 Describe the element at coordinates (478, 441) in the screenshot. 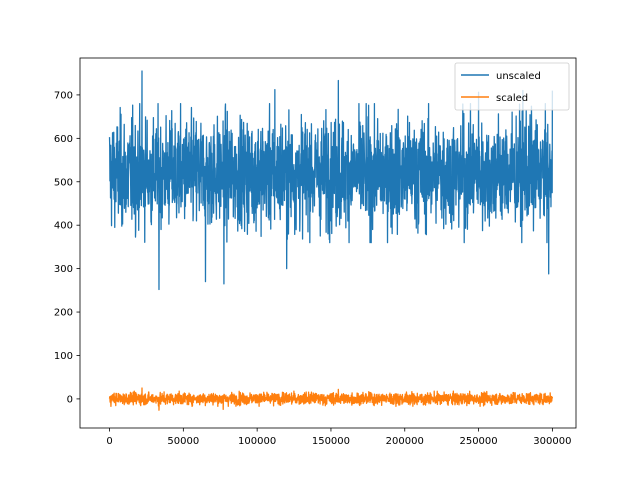

I see `x-tick-label: 250000` at that location.